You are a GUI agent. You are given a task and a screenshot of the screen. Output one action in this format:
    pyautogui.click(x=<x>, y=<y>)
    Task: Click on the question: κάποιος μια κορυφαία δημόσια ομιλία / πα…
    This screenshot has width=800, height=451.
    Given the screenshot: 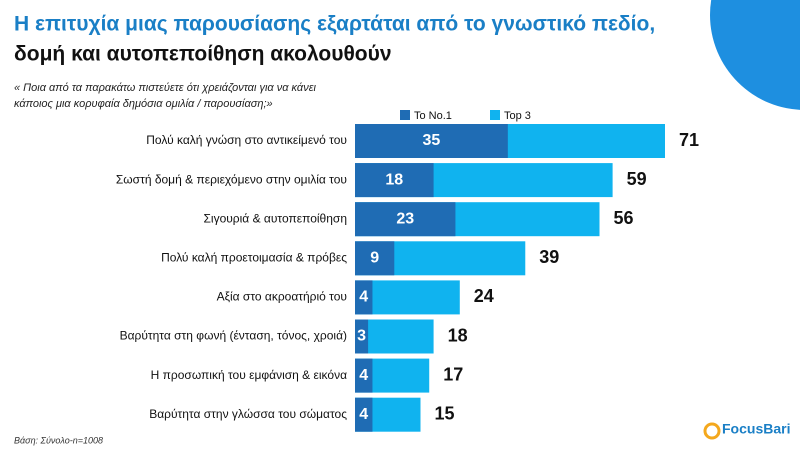 What is the action you would take?
    pyautogui.click(x=143, y=104)
    